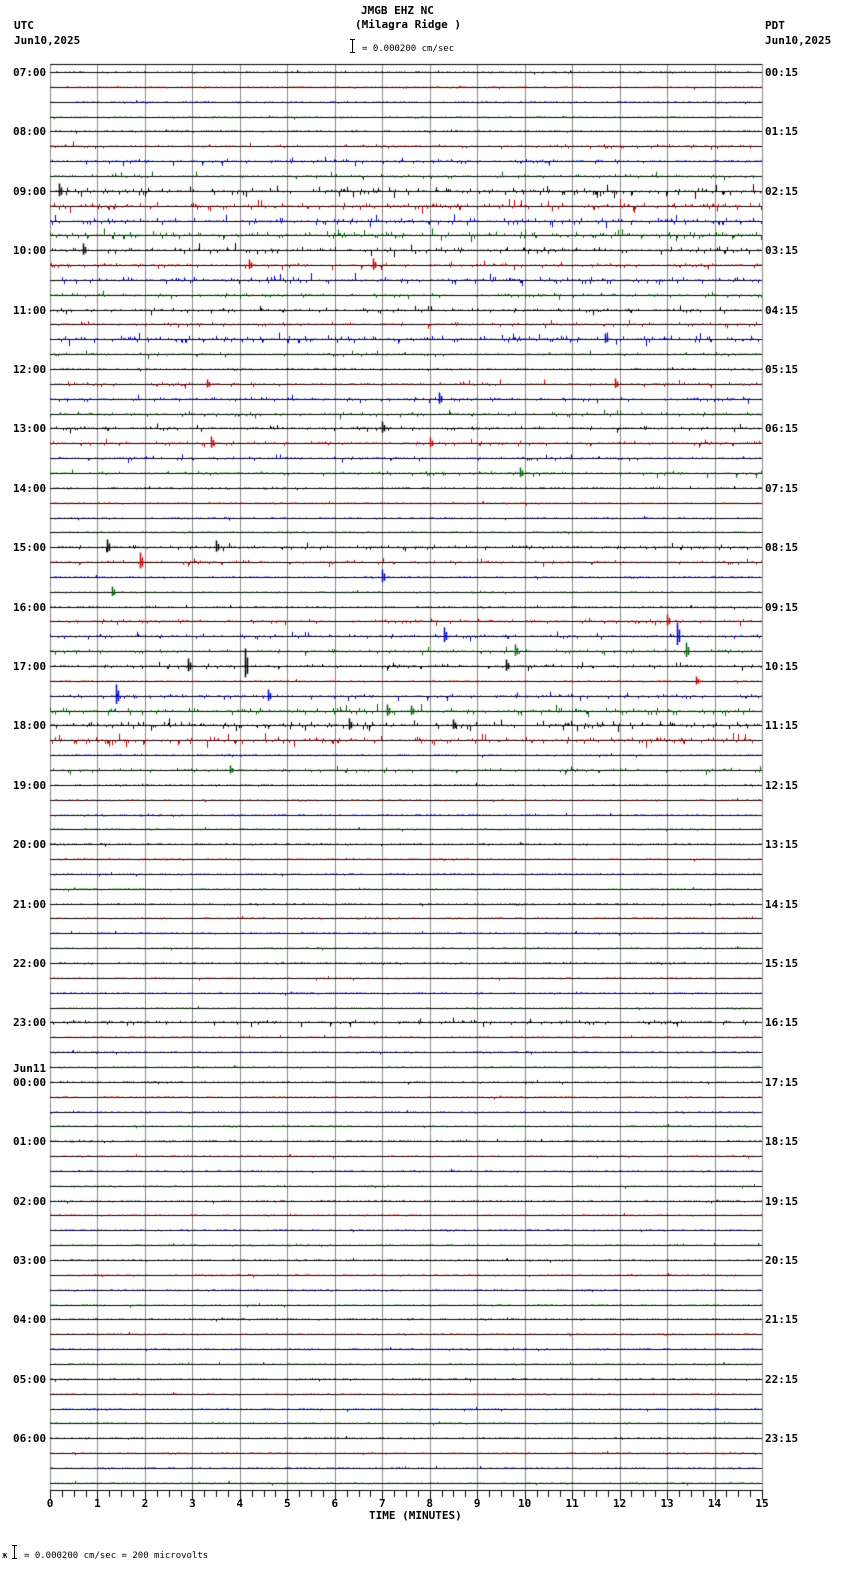  What do you see at coordinates (30, 726) in the screenshot?
I see `utc-hour-label: 18:00` at bounding box center [30, 726].